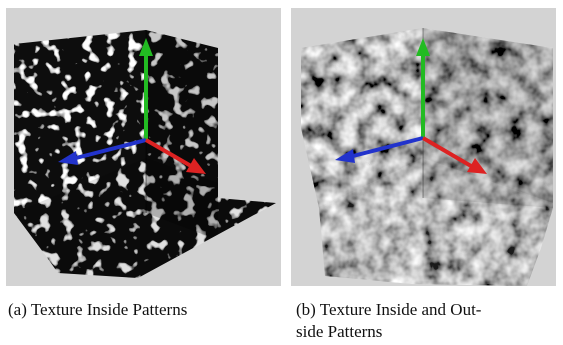 Image resolution: width=563 pixels, height=345 pixels. Describe the element at coordinates (339, 331) in the screenshot. I see `caption-b-text-line2: side Patterns` at that location.